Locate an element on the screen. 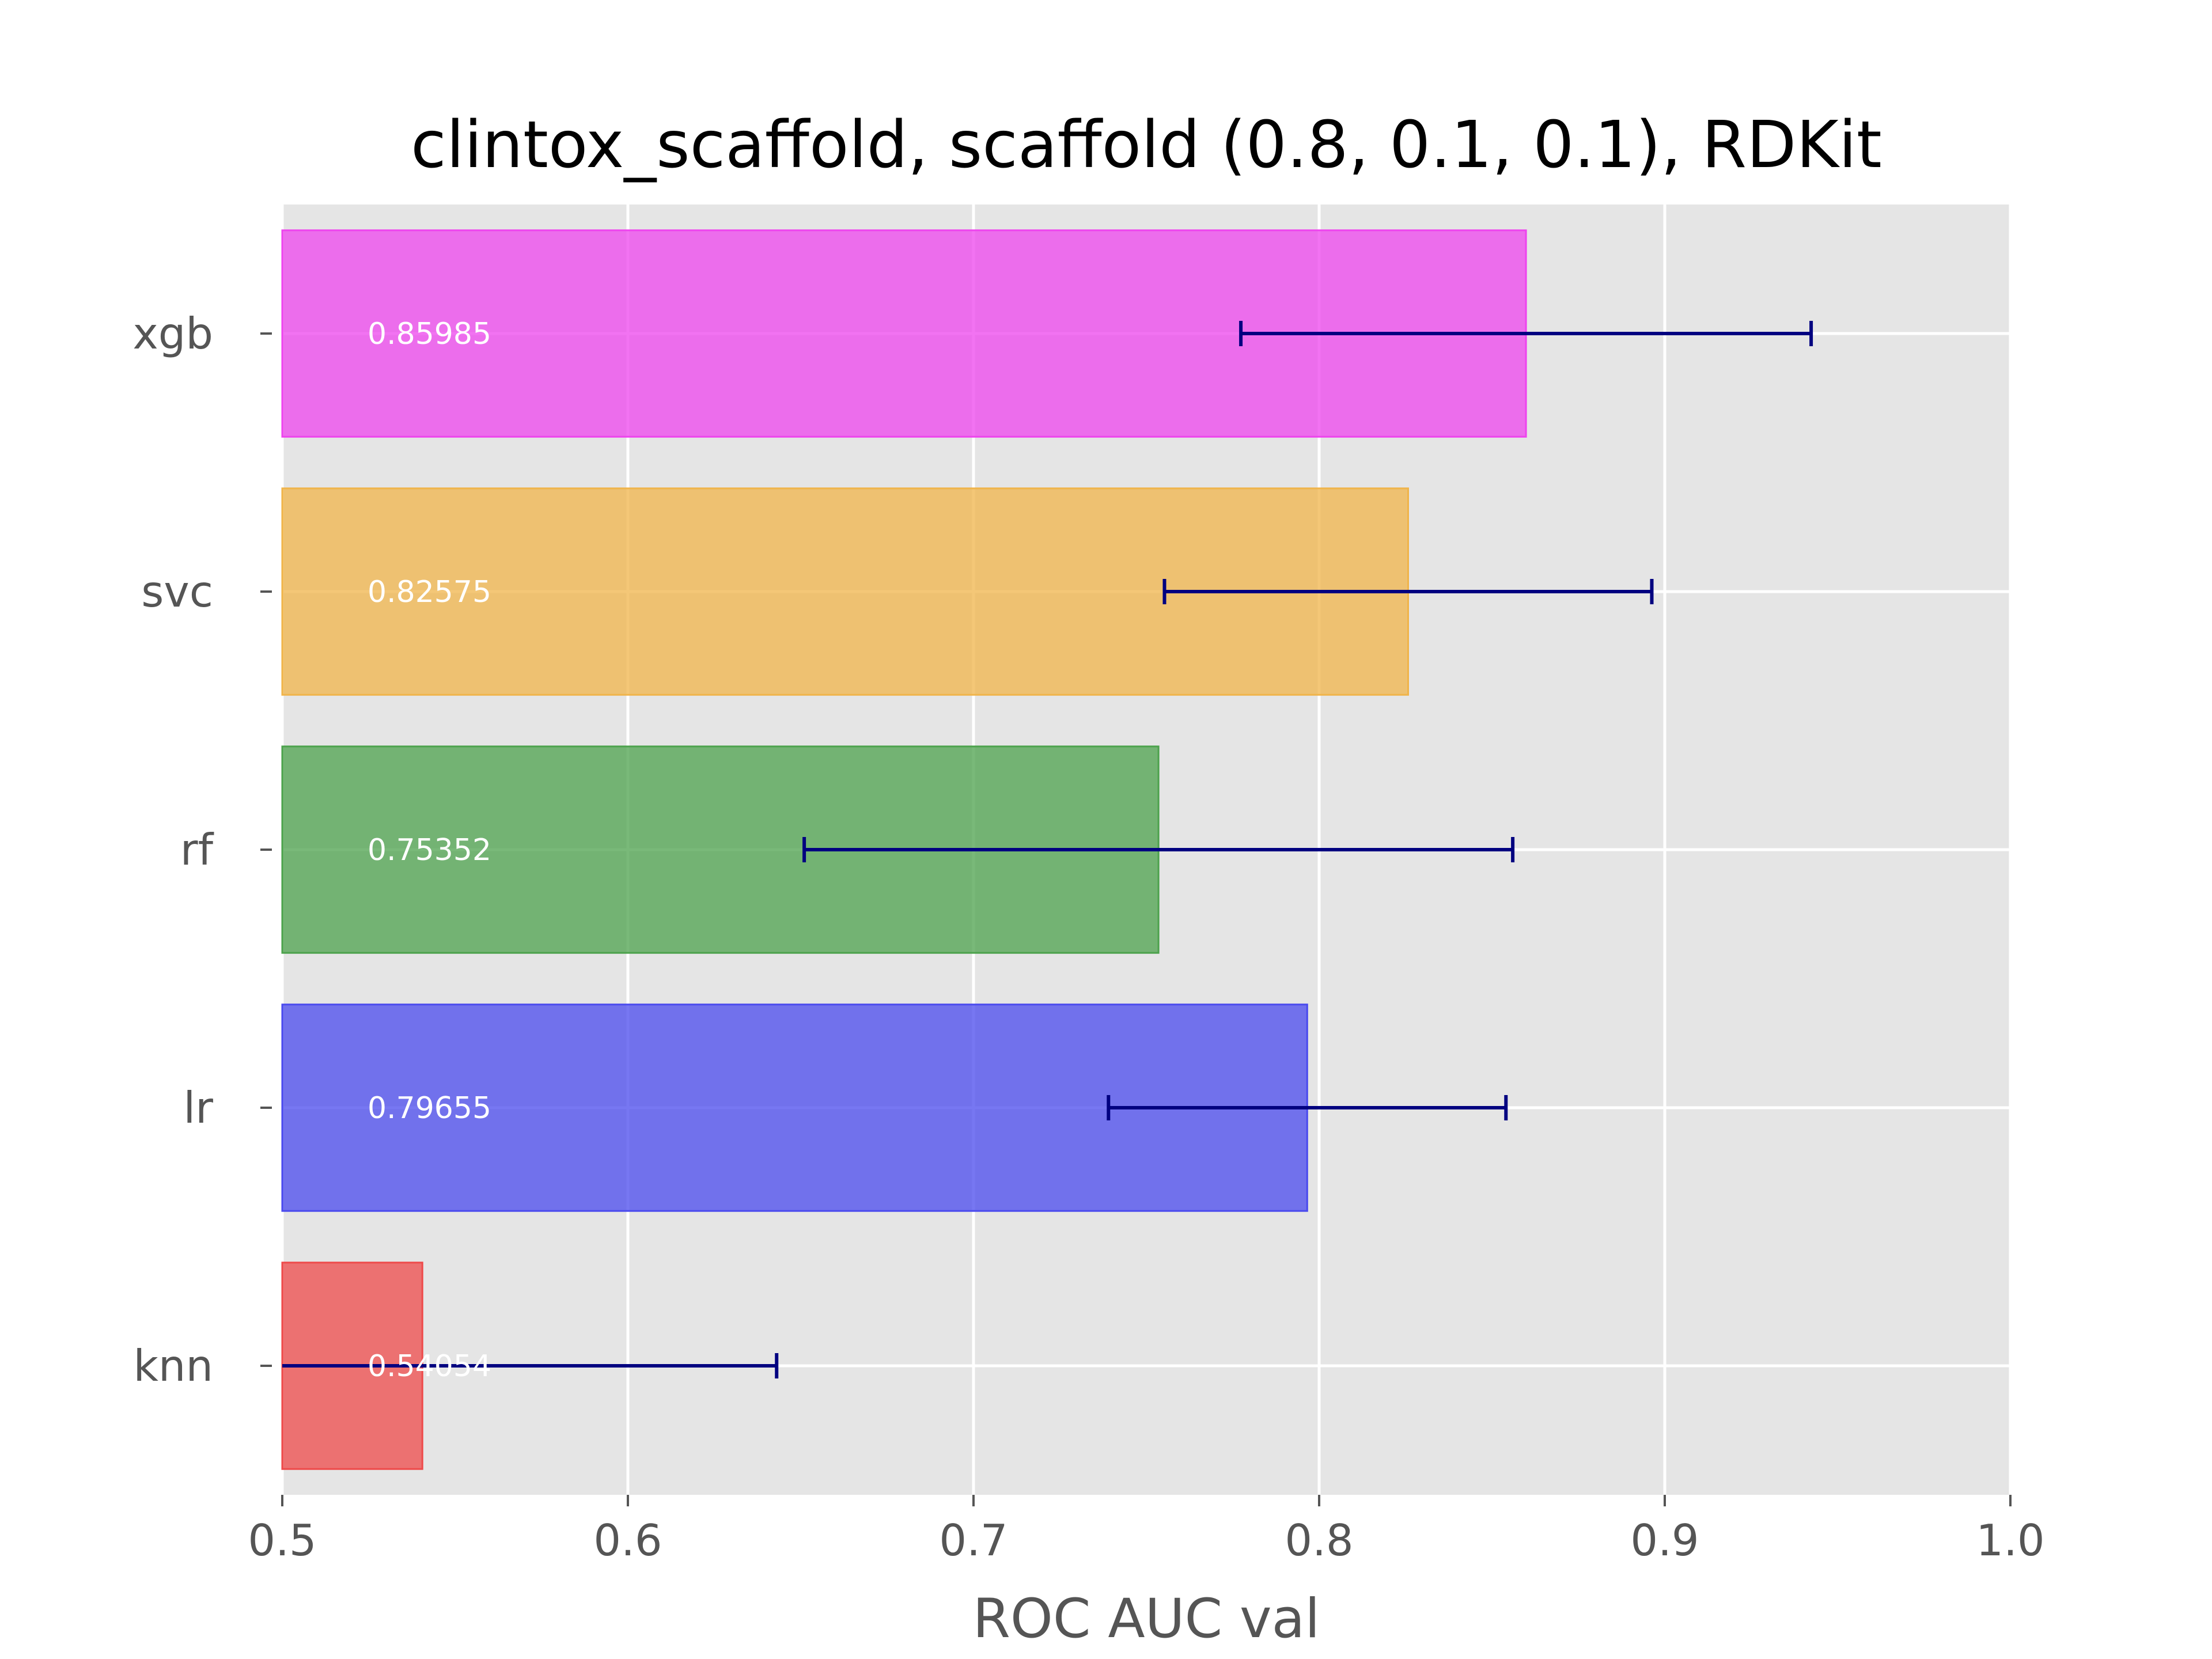 The width and height of the screenshot is (2212, 1659). x-axis-label: ROC AUC val is located at coordinates (1146, 1619).